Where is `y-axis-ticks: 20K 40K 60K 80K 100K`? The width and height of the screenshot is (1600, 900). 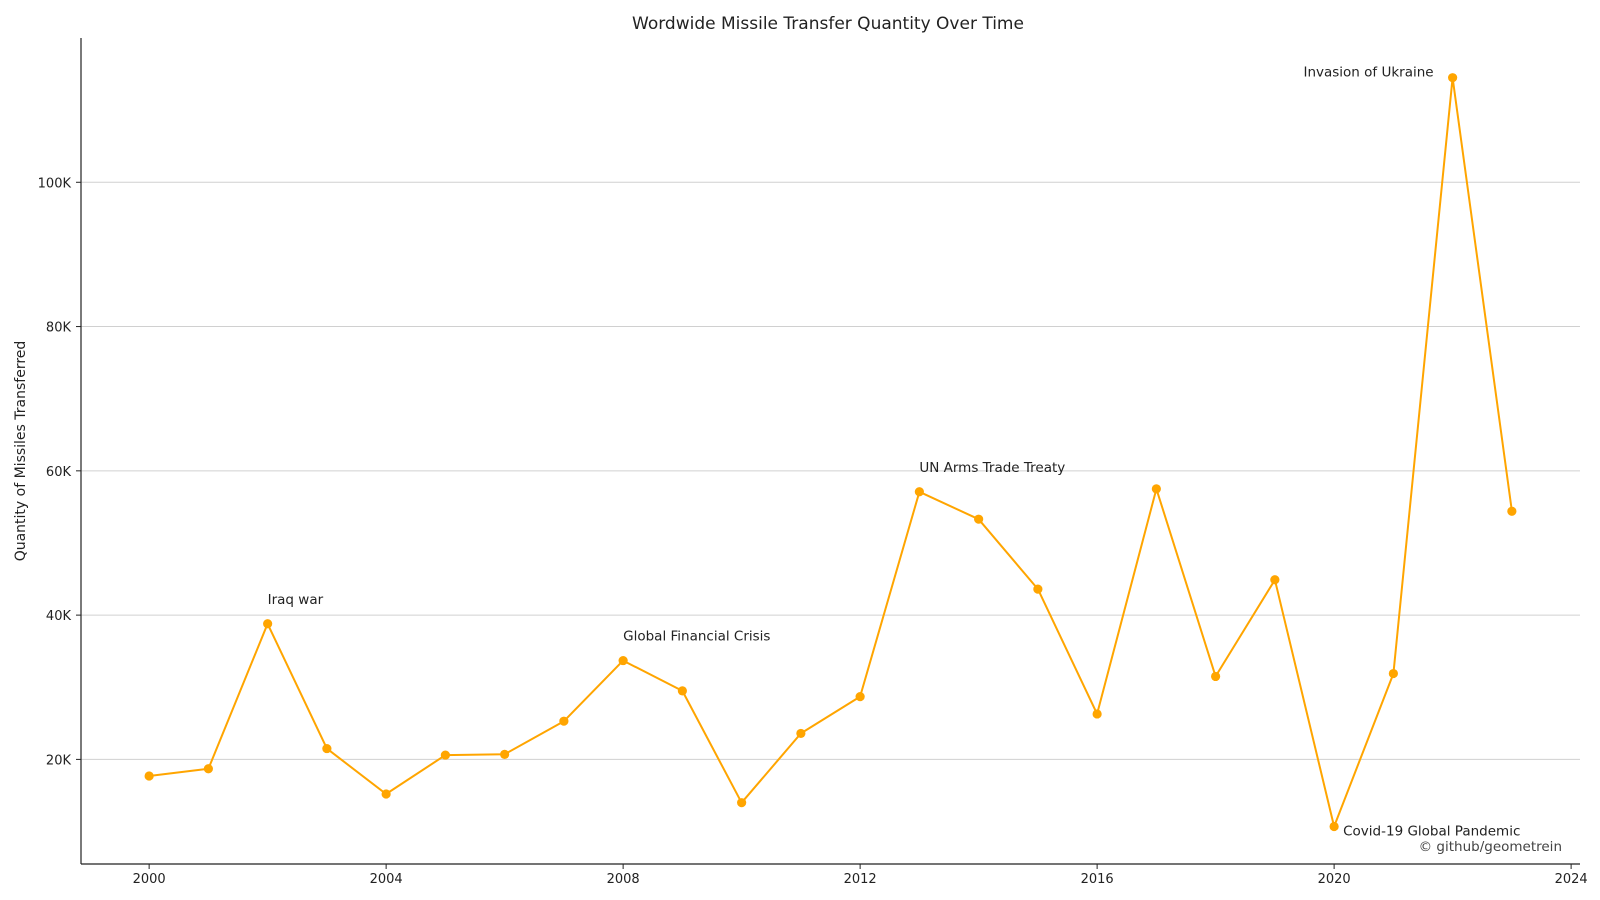
y-axis-ticks: 20K 40K 60K 80K 100K is located at coordinates (59, 472).